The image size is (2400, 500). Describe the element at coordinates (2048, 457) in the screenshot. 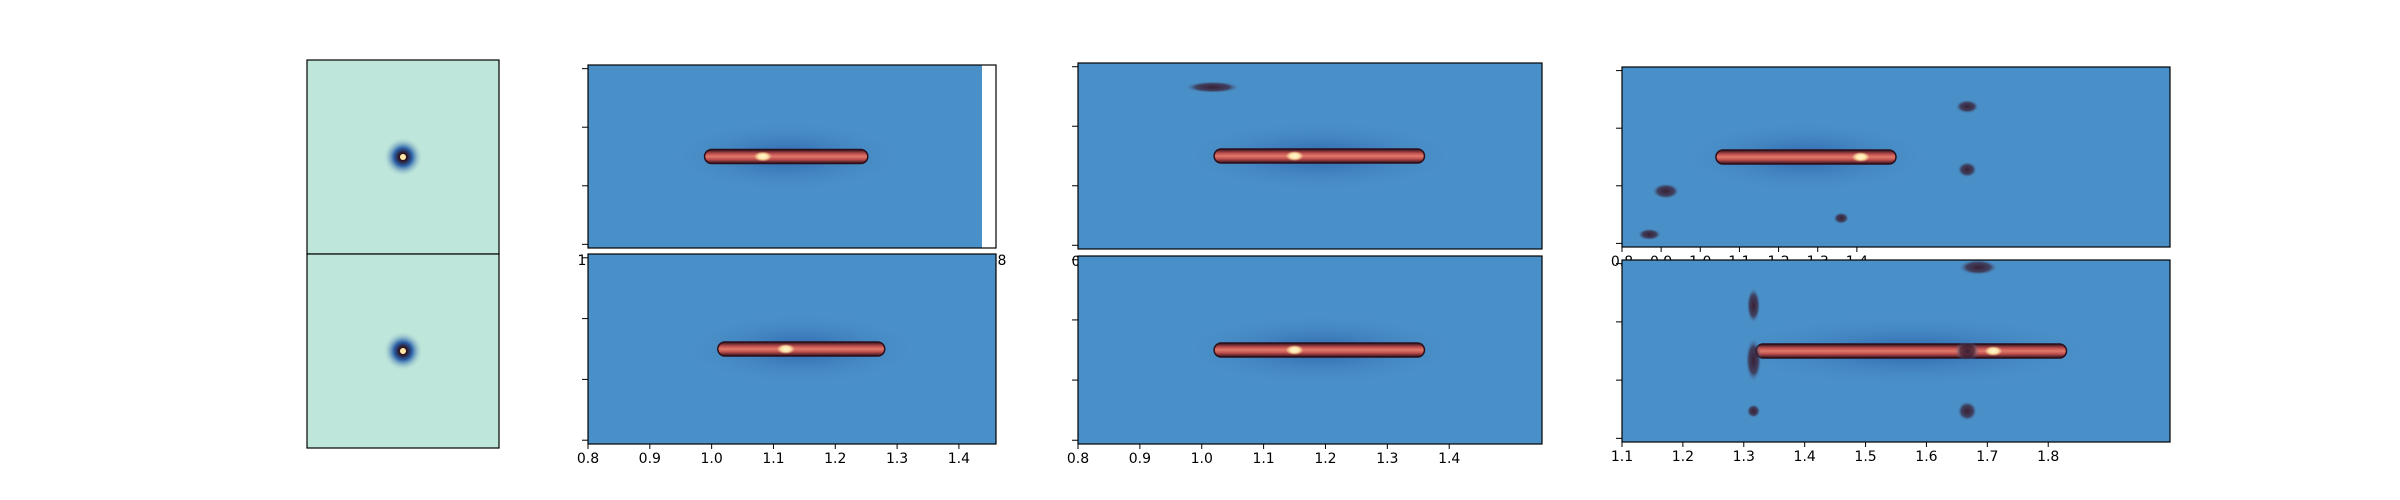

I see `x-tick-label: 1.8` at that location.